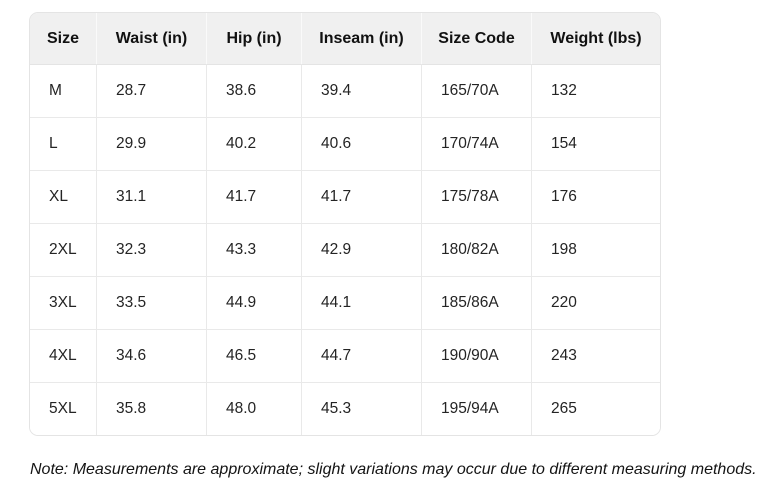  What do you see at coordinates (151, 196) in the screenshot?
I see `table-cell: 31.1` at bounding box center [151, 196].